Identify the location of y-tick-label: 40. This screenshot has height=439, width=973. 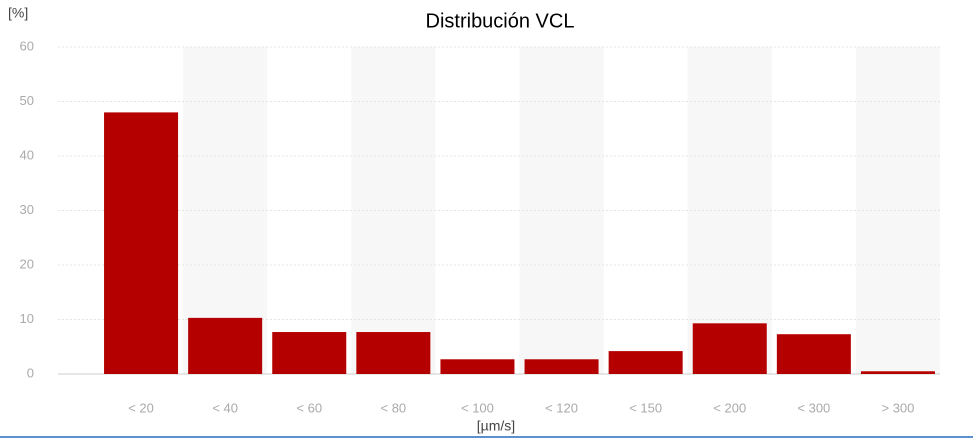
(27, 154).